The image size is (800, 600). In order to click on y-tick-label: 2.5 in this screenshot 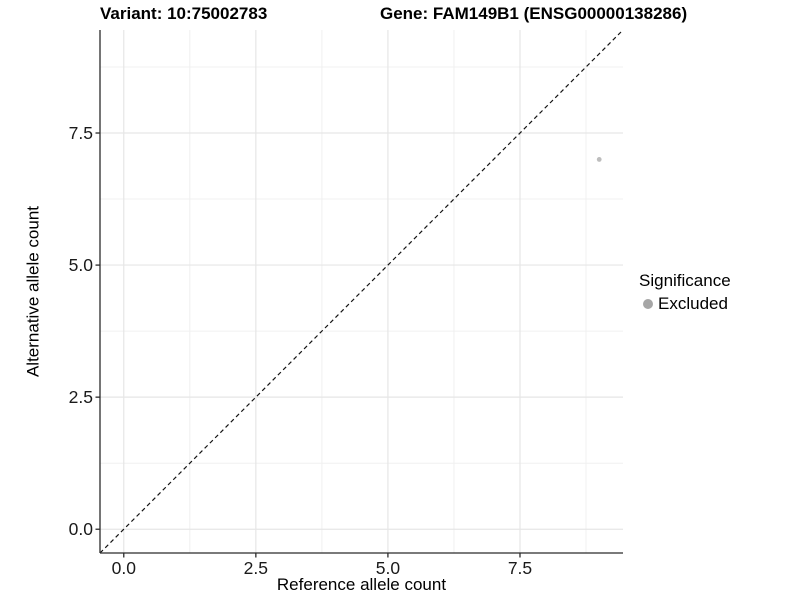, I will do `click(80, 397)`.